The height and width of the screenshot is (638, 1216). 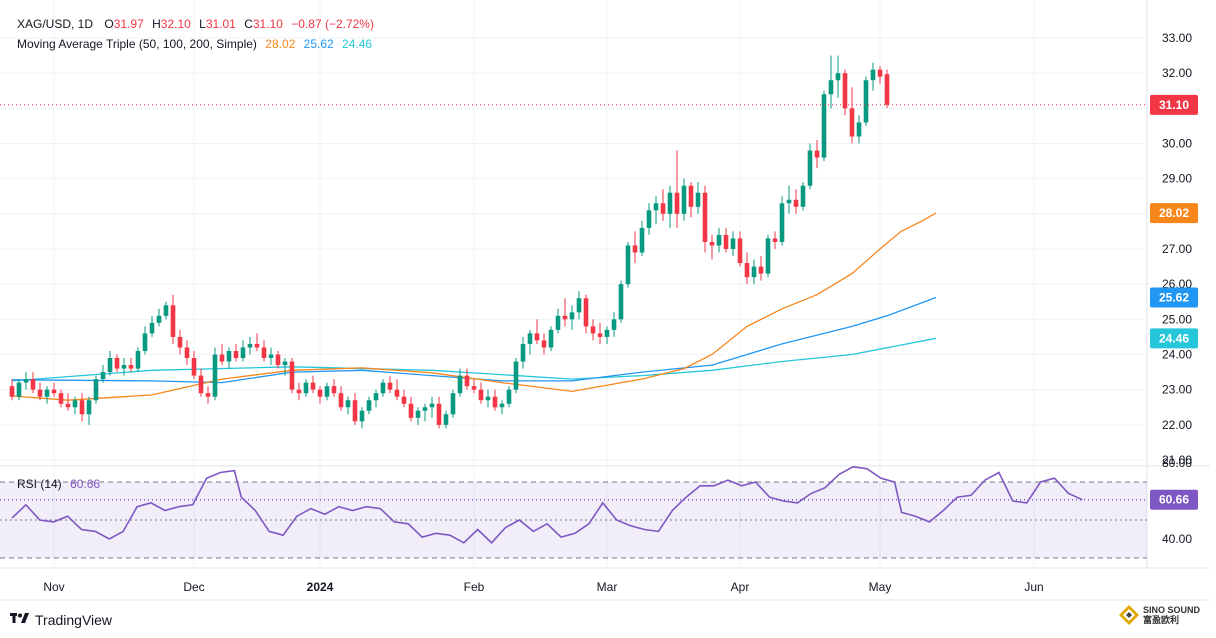 What do you see at coordinates (61, 619) in the screenshot?
I see `tradingview-logo: TradingView` at bounding box center [61, 619].